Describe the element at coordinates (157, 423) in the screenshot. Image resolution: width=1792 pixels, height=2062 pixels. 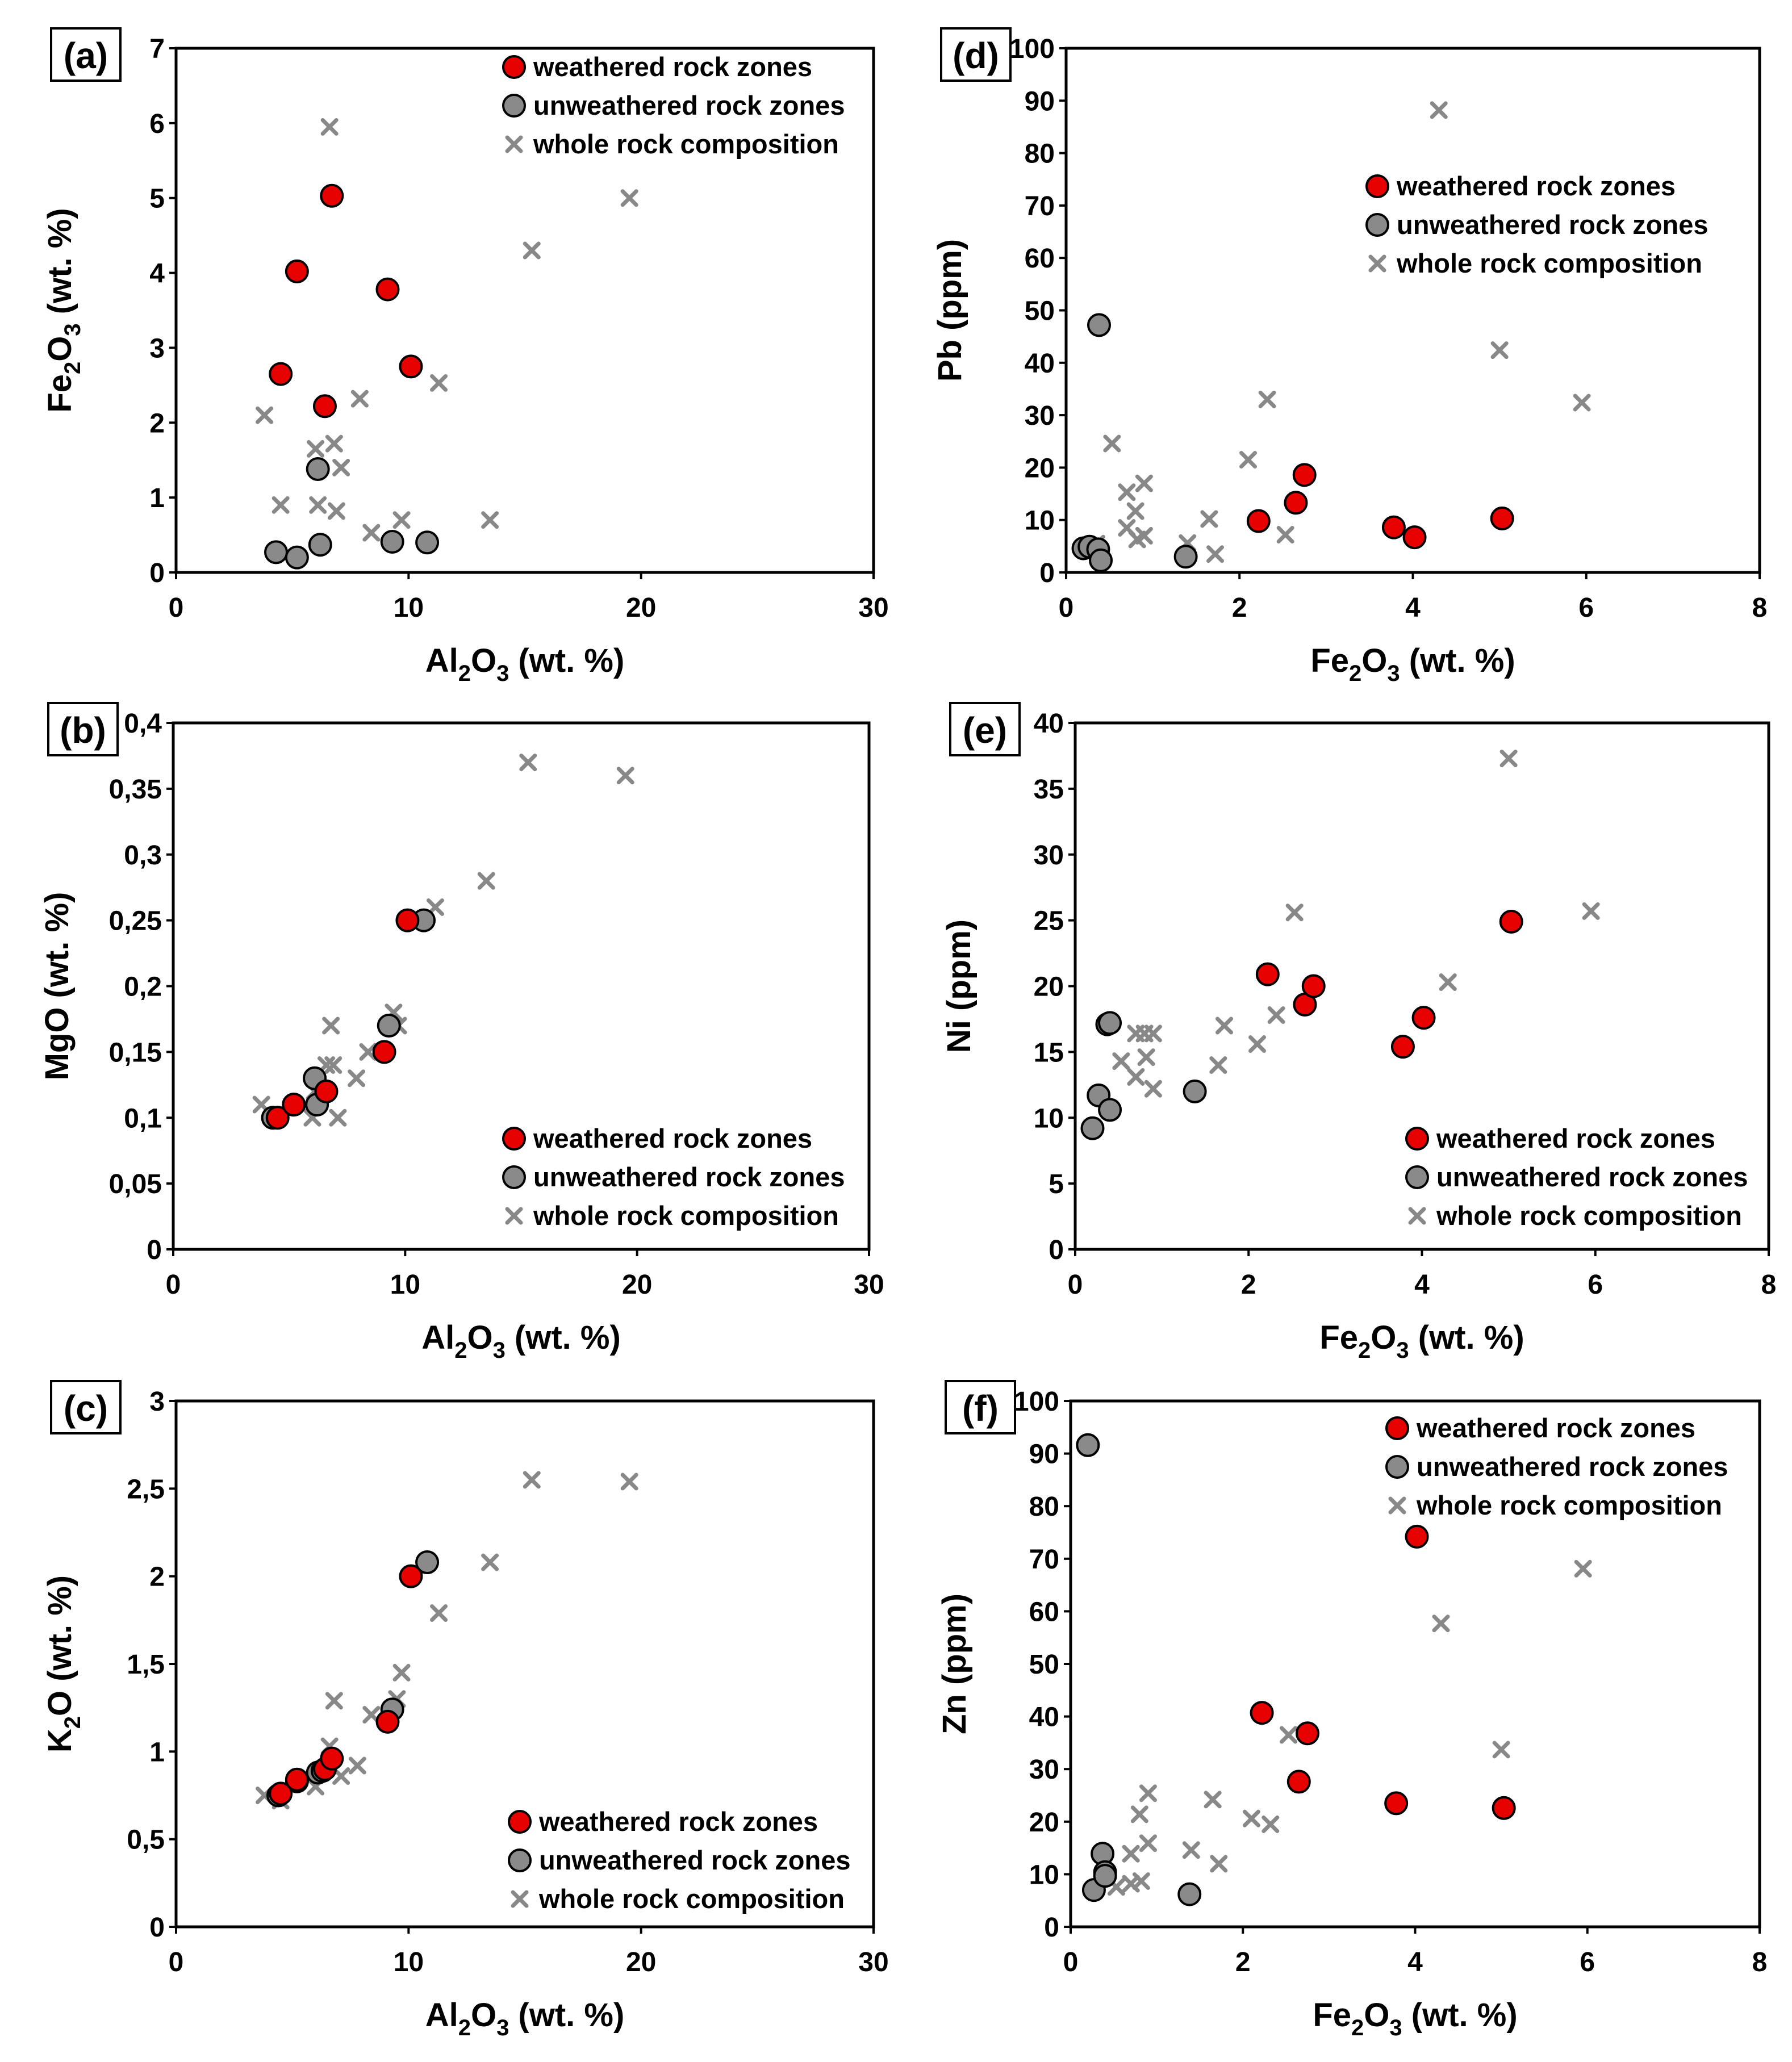
I see `y-tick-label: 2` at that location.